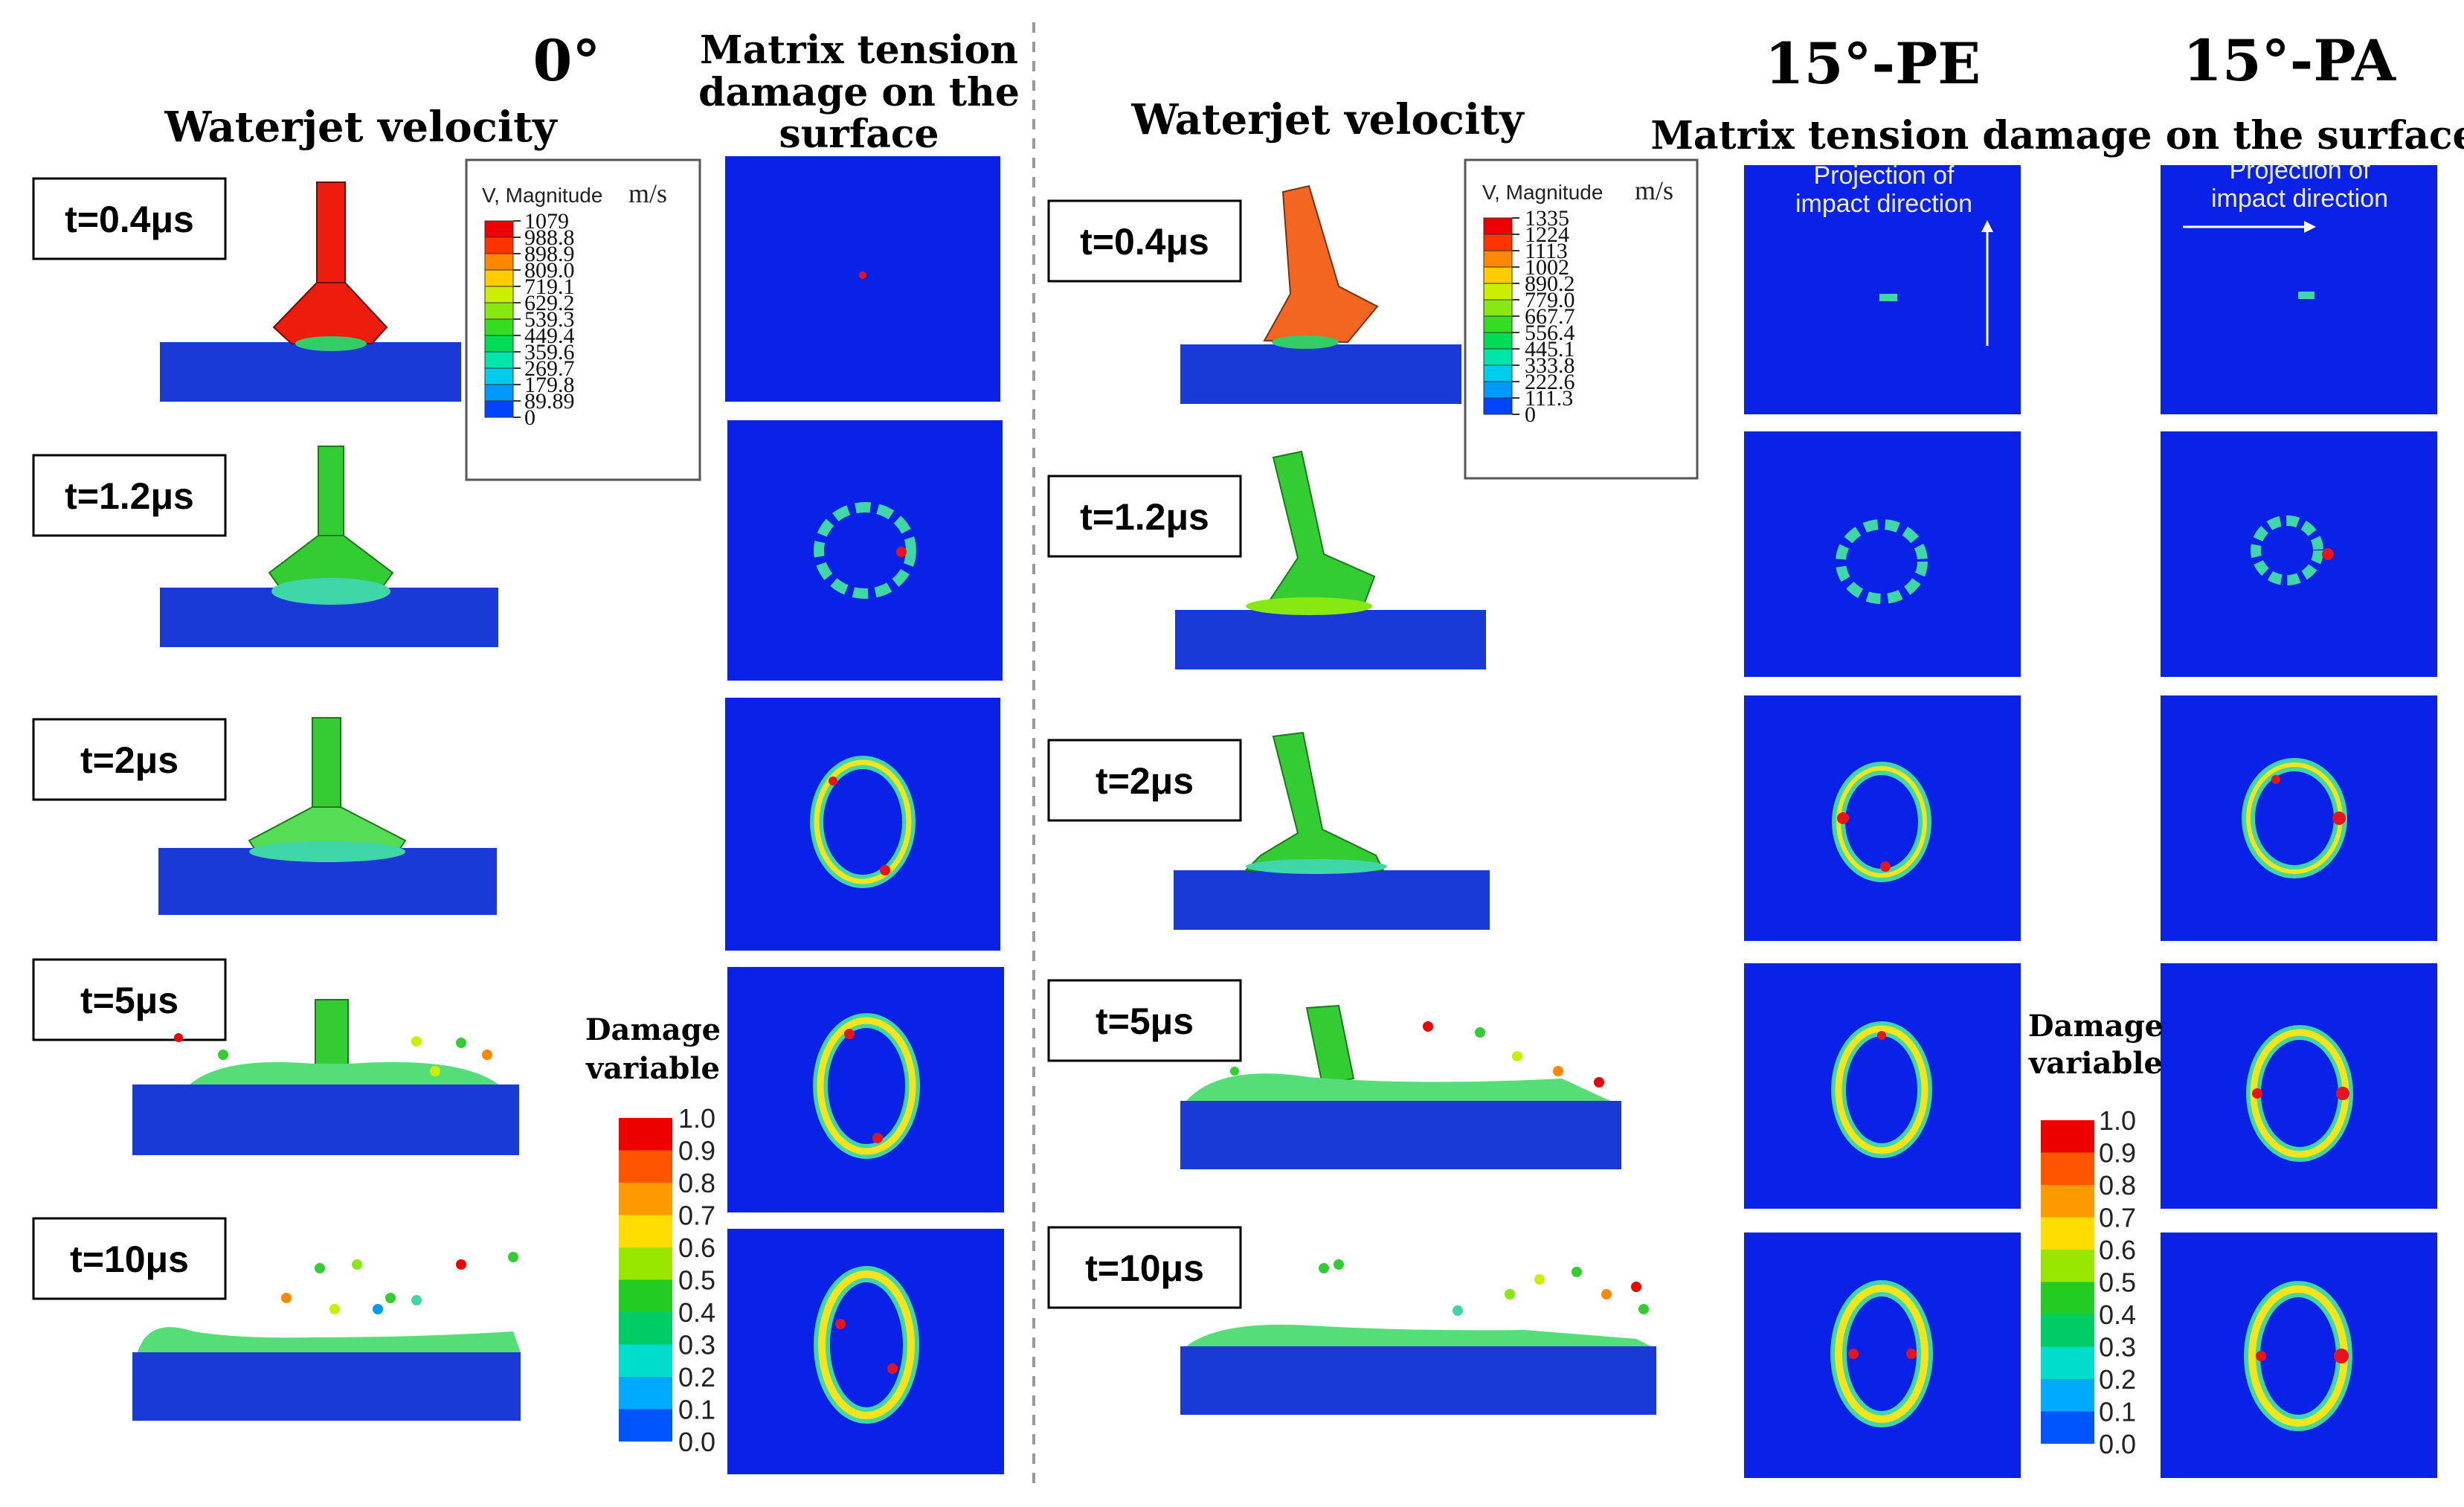 The image size is (2464, 1507). Describe the element at coordinates (645, 1280) in the screenshot. I see `left-damage-swatches` at that location.